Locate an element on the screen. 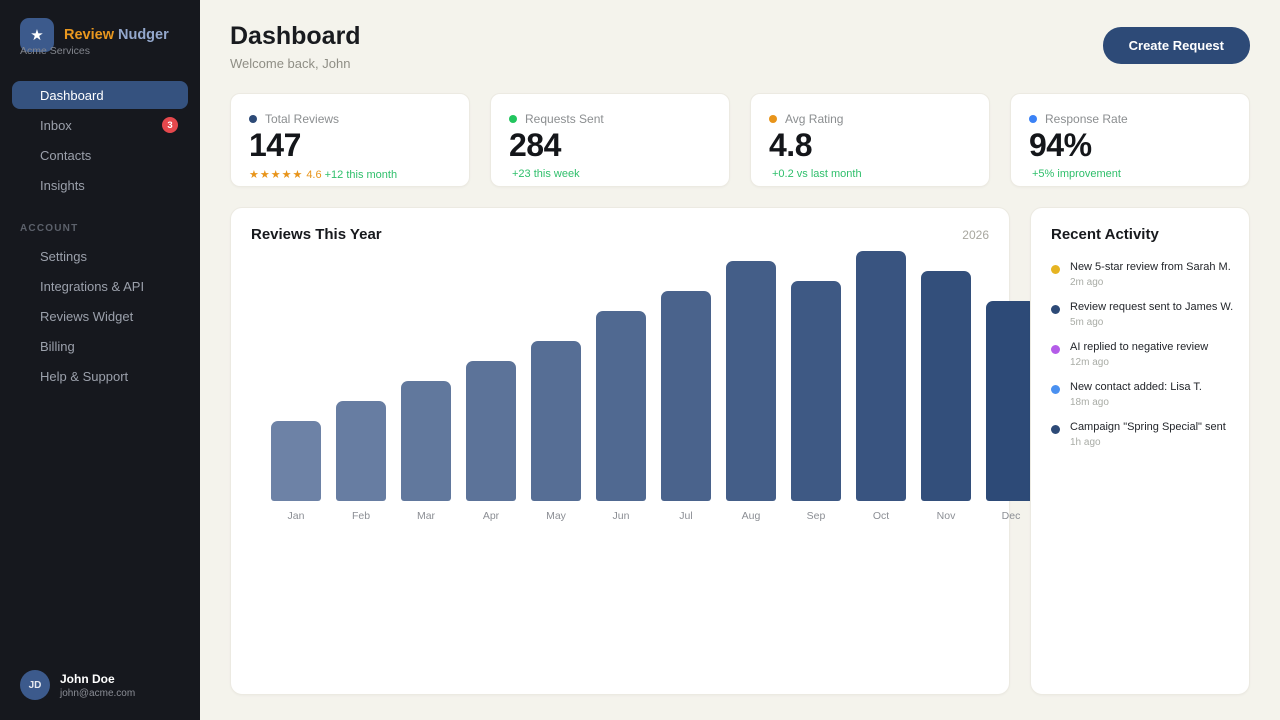  bar-label-may: May is located at coordinates (556, 516).